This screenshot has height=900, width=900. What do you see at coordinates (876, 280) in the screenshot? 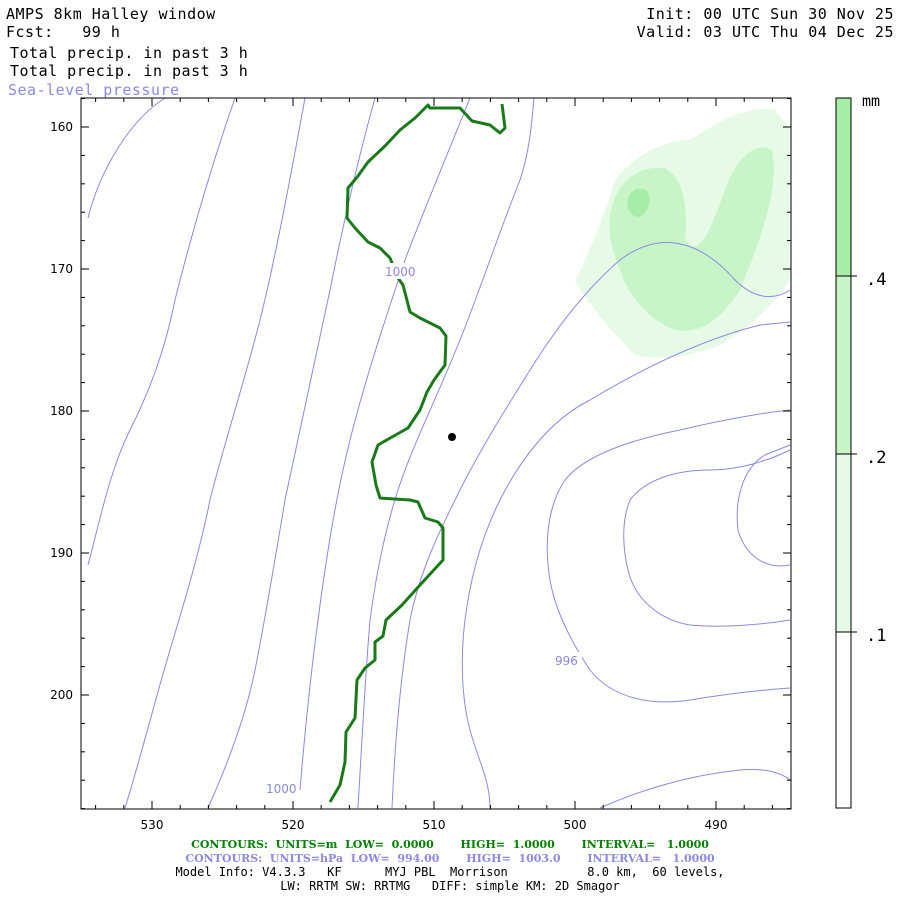
I see `colorbar-label: .4` at bounding box center [876, 280].